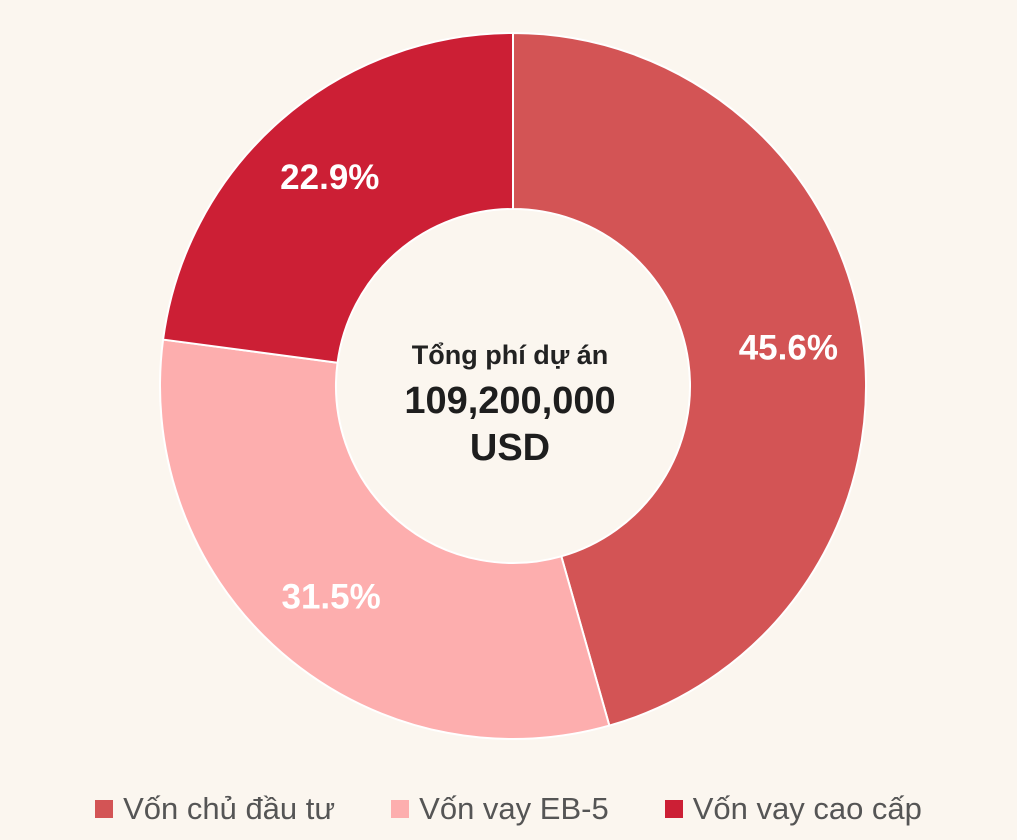 The height and width of the screenshot is (840, 1017). I want to click on slice-label-1: 45.6%, so click(788, 348).